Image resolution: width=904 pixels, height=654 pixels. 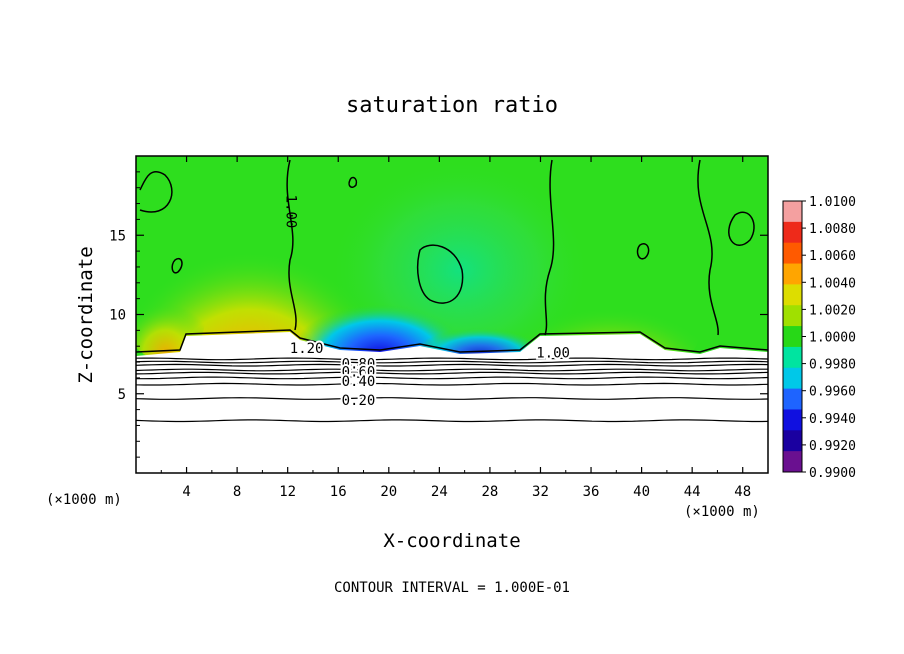 What do you see at coordinates (287, 492) in the screenshot?
I see `x-tick-label: 12` at bounding box center [287, 492].